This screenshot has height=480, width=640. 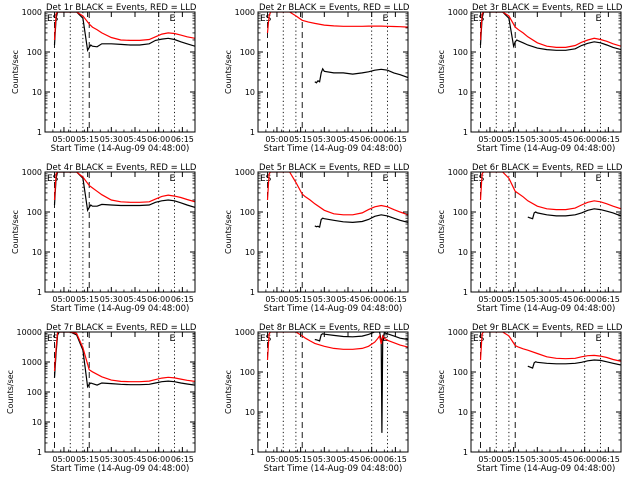 What do you see at coordinates (29, 332) in the screenshot?
I see `y-tick-label: 10000` at bounding box center [29, 332].